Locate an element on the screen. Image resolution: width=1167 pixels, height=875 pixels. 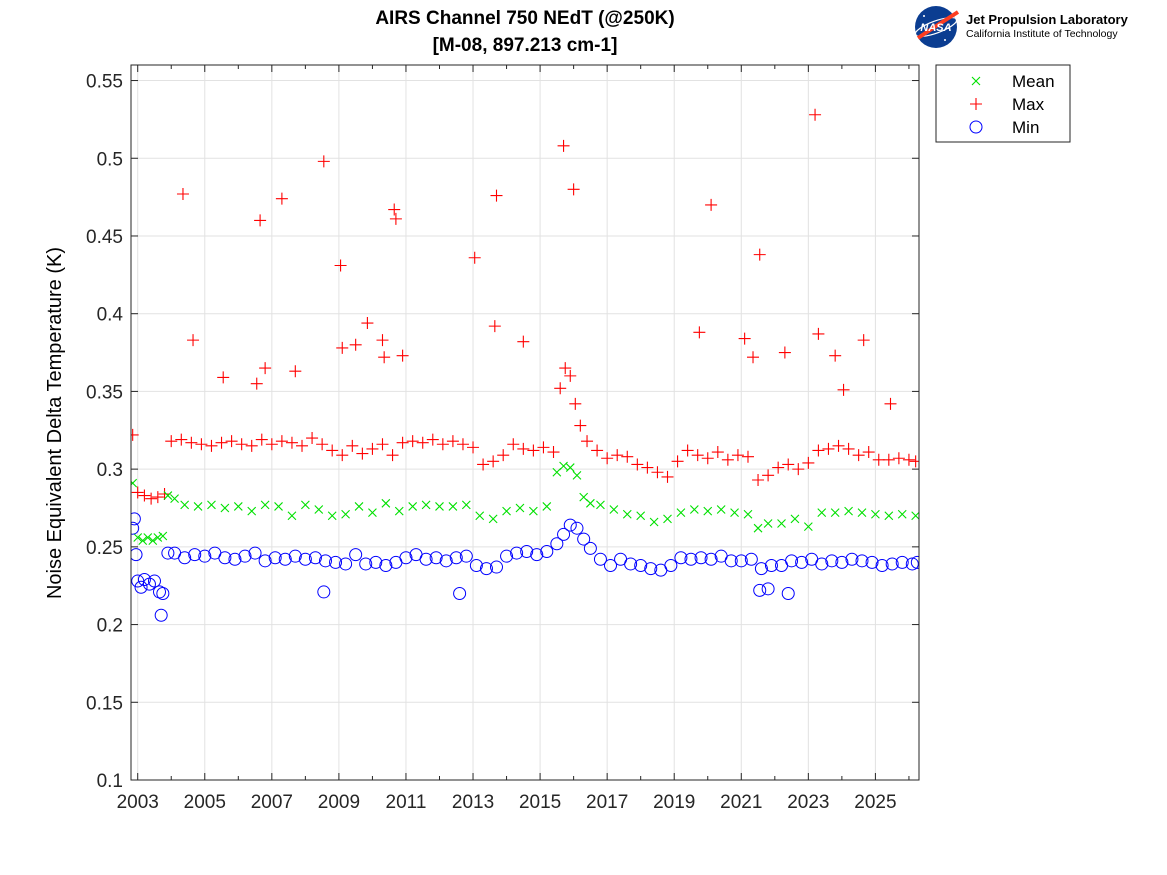
x-tick-label: 2007 is located at coordinates (272, 802).